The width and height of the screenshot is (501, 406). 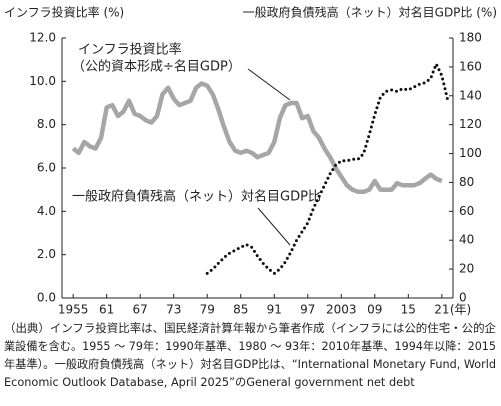 What do you see at coordinates (274, 310) in the screenshot?
I see `x-tick-label: 91` at bounding box center [274, 310].